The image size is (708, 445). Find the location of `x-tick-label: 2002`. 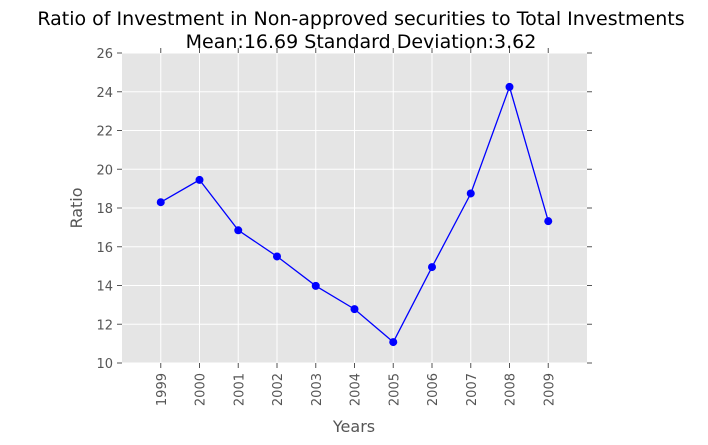

x-tick-label: 2002 is located at coordinates (278, 389).